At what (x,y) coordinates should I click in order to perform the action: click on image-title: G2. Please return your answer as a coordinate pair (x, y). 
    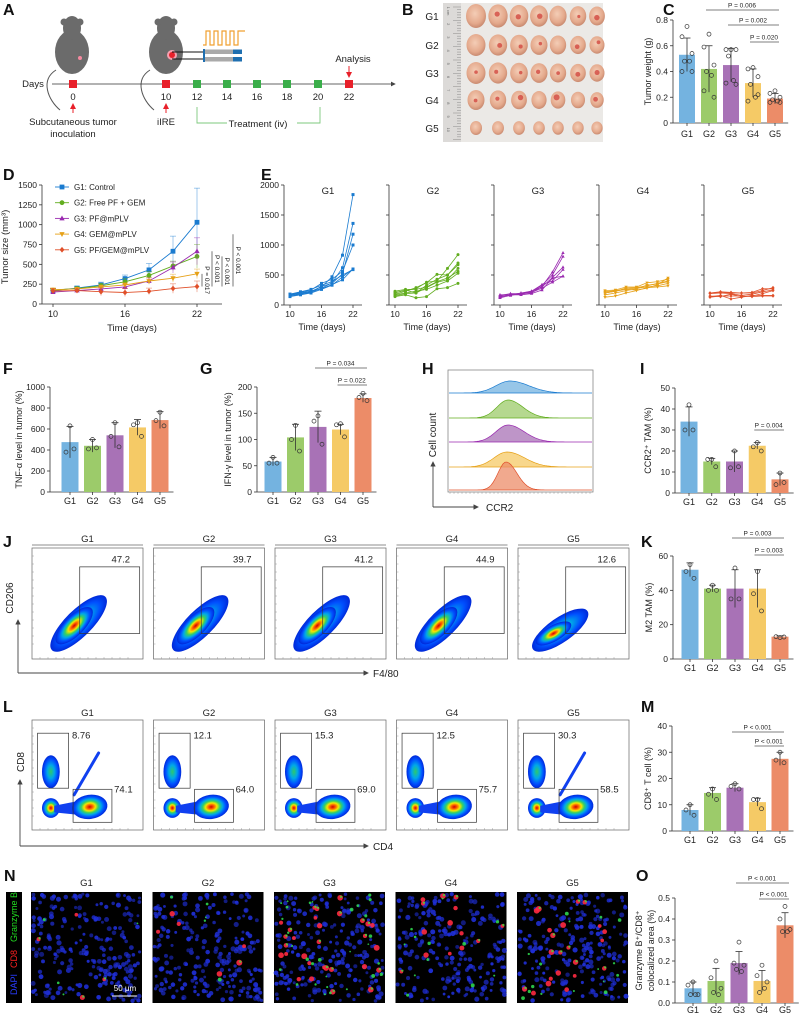
    Looking at the image, I should click on (208, 883).